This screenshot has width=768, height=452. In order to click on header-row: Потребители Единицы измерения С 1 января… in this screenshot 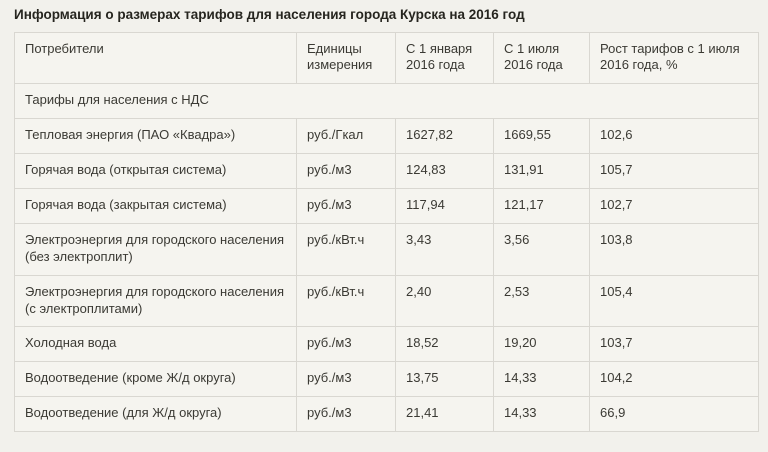, I will do `click(386, 58)`.